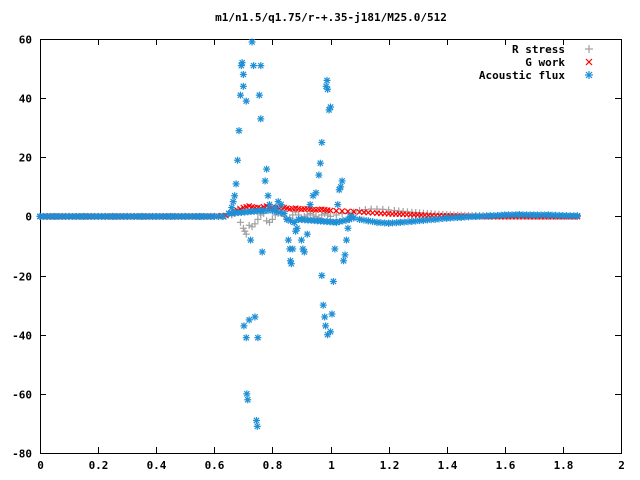 This screenshot has height=480, width=640. I want to click on y-tick-label: 40, so click(25, 99).